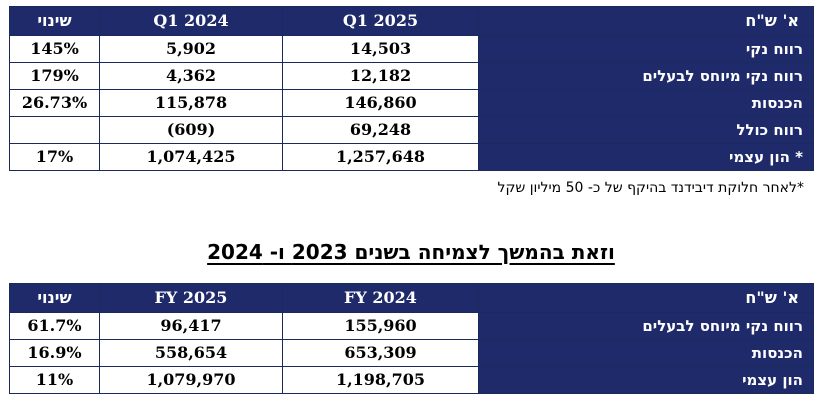  Describe the element at coordinates (646, 157) in the screenshot. I see `row-label: הון עצמי *` at that location.